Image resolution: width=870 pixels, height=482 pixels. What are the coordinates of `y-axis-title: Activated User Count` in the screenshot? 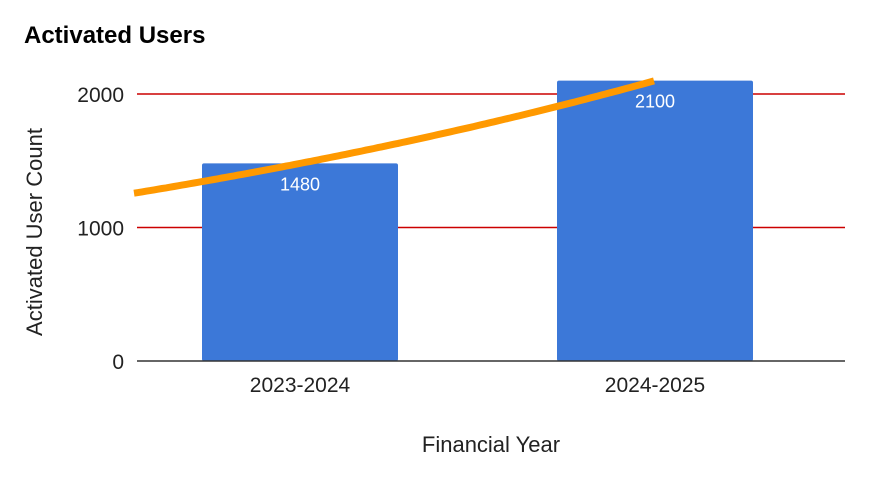 It's located at (34, 232).